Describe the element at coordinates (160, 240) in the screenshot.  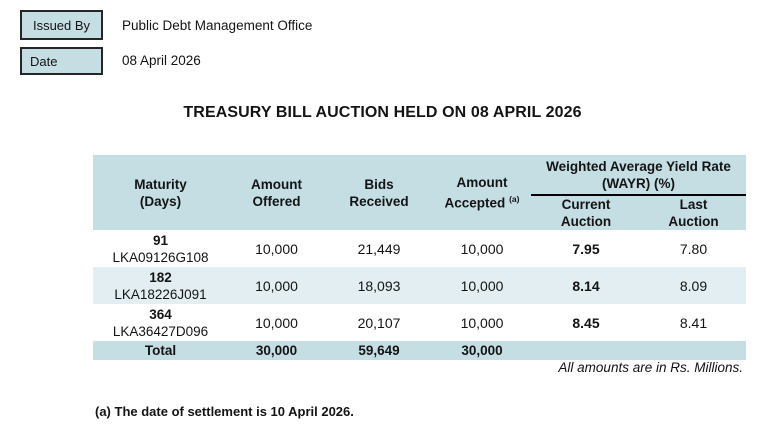
I see `maturity-days: 91` at that location.